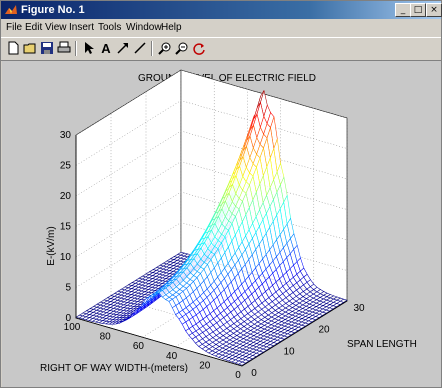 This screenshot has width=442, height=388. What do you see at coordinates (159, 342) in the screenshot?
I see `y-axis-line` at bounding box center [159, 342].